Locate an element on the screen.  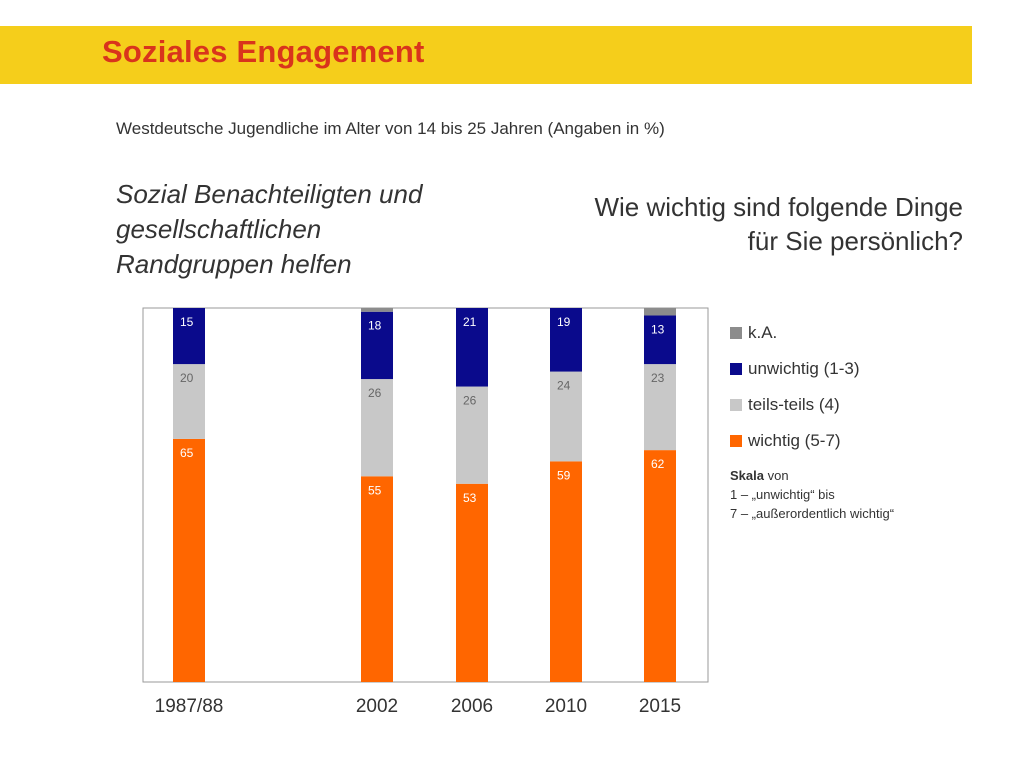
data-label-unwichtig-2: 21 is located at coordinates (470, 322).